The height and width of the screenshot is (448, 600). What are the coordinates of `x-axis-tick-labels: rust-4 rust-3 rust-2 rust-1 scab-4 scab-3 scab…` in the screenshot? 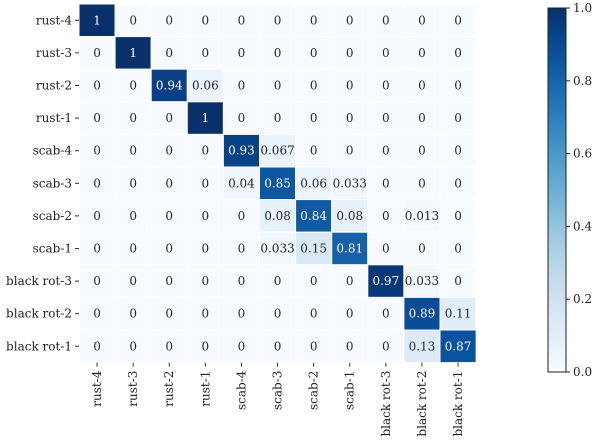 It's located at (277, 399).